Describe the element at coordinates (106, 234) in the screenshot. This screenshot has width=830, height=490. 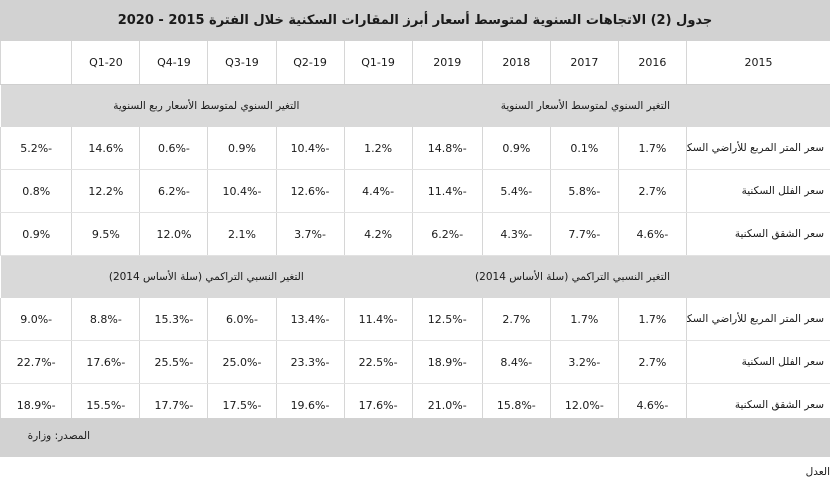
I see `table-cell: 9.5%` at that location.